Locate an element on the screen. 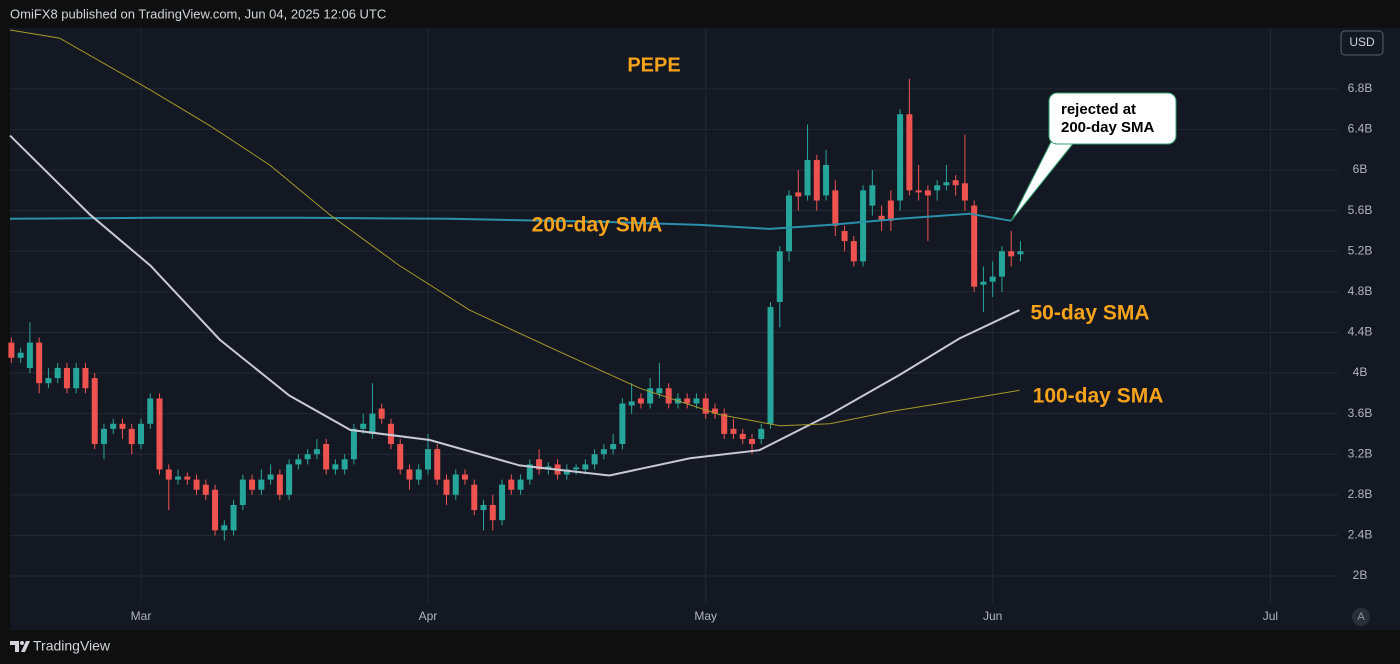 This screenshot has height=664, width=1400. x-tick-label: Jun is located at coordinates (992, 616).